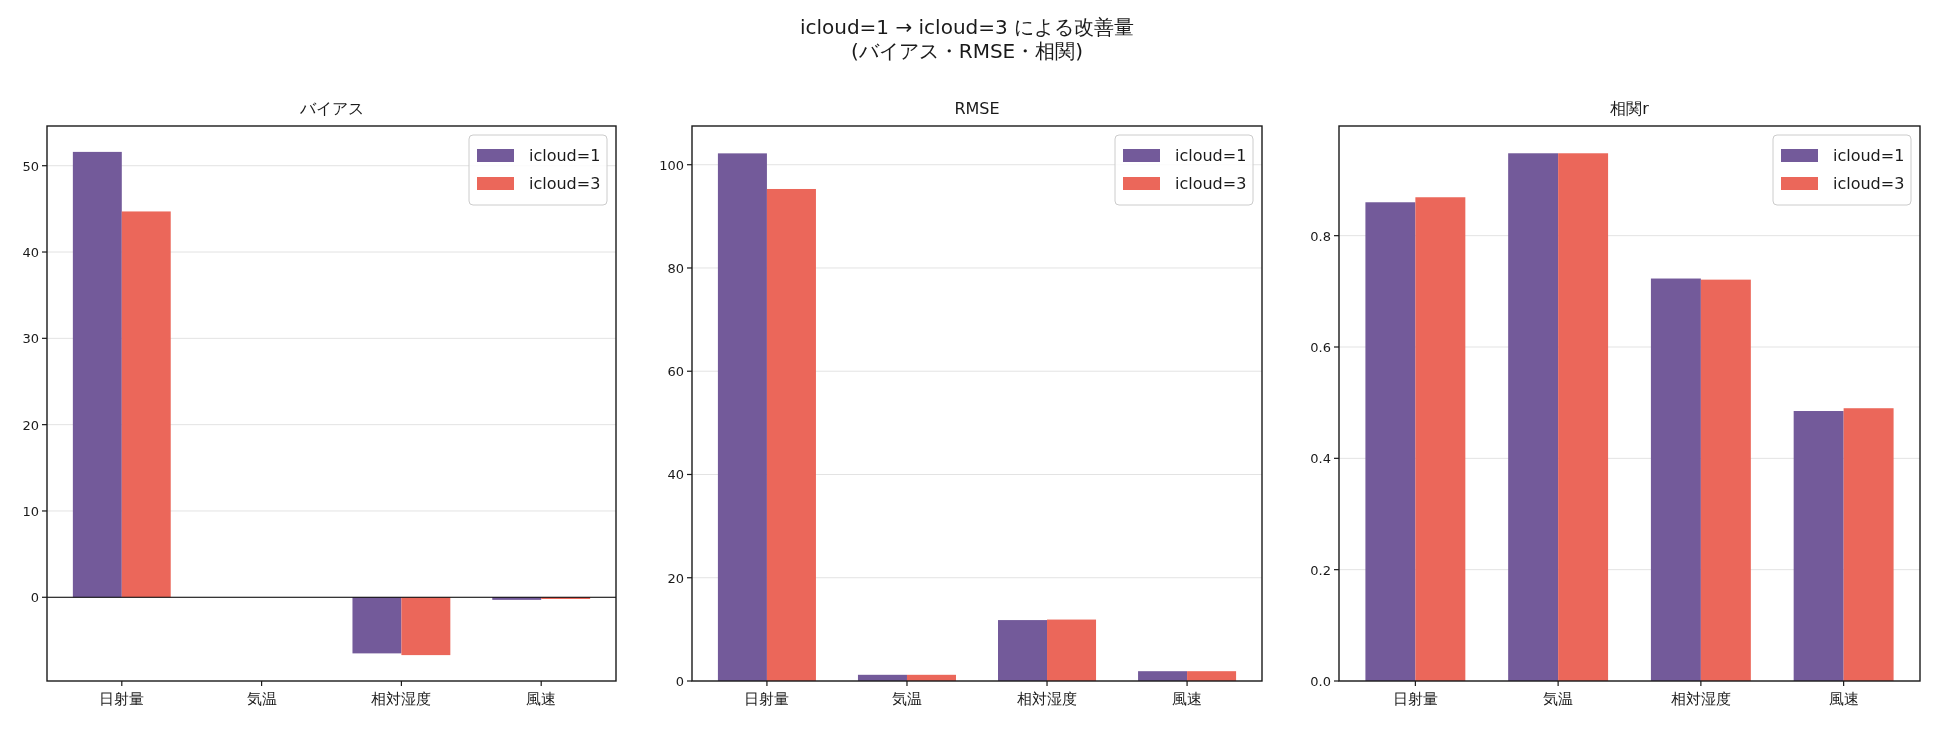 Image resolution: width=1934 pixels, height=742 pixels. Describe the element at coordinates (30, 339) in the screenshot. I see `y-tick-label: 30` at that location.